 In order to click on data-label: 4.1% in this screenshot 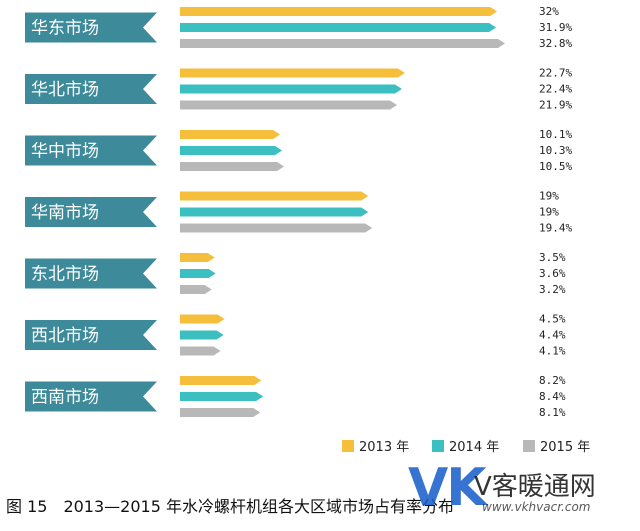, I will do `click(552, 351)`.